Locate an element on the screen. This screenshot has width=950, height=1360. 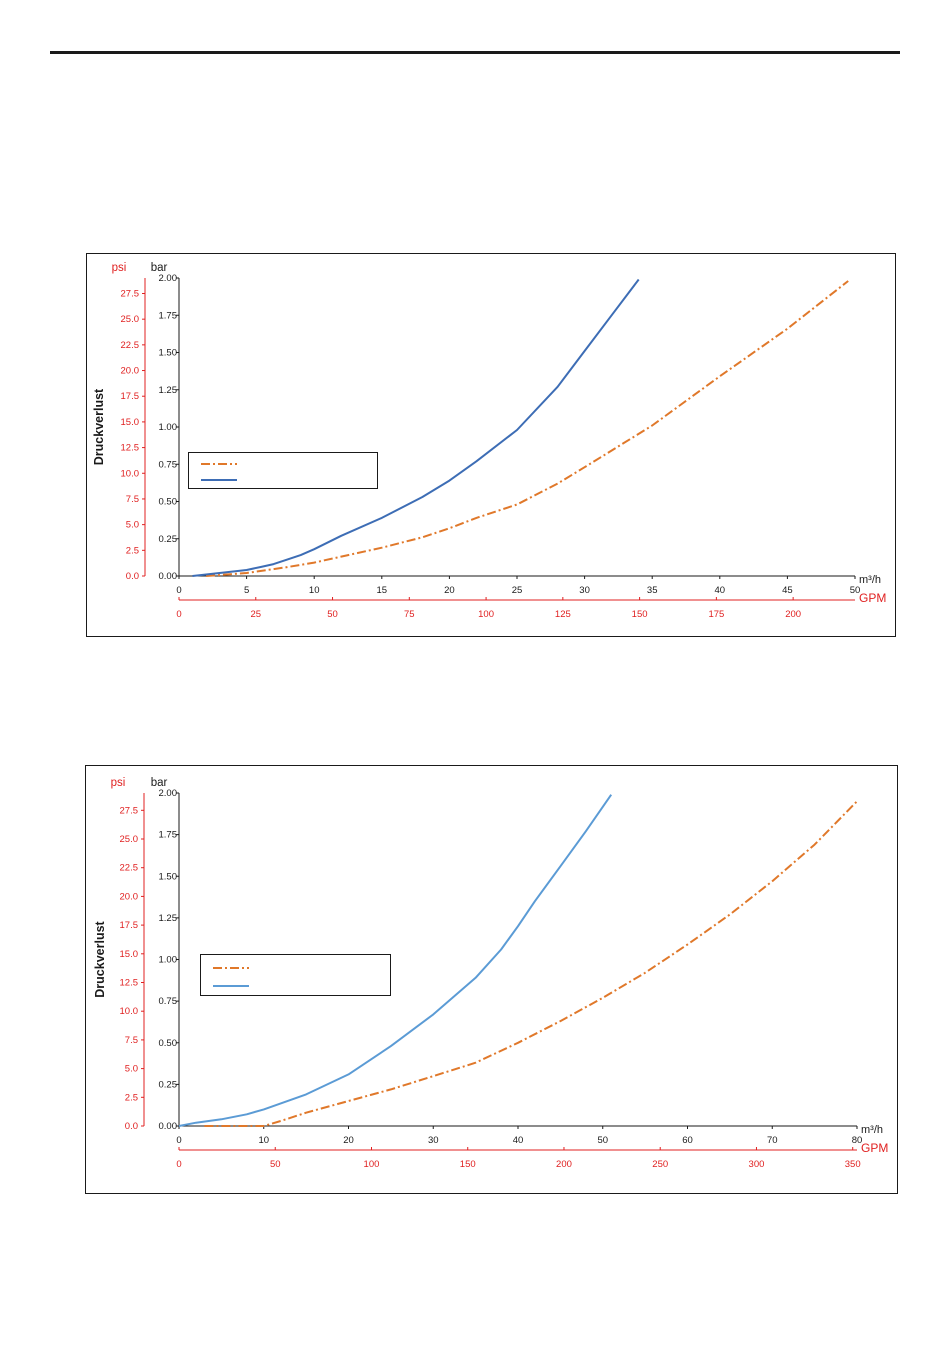
chart-2-legend is located at coordinates (295, 975).